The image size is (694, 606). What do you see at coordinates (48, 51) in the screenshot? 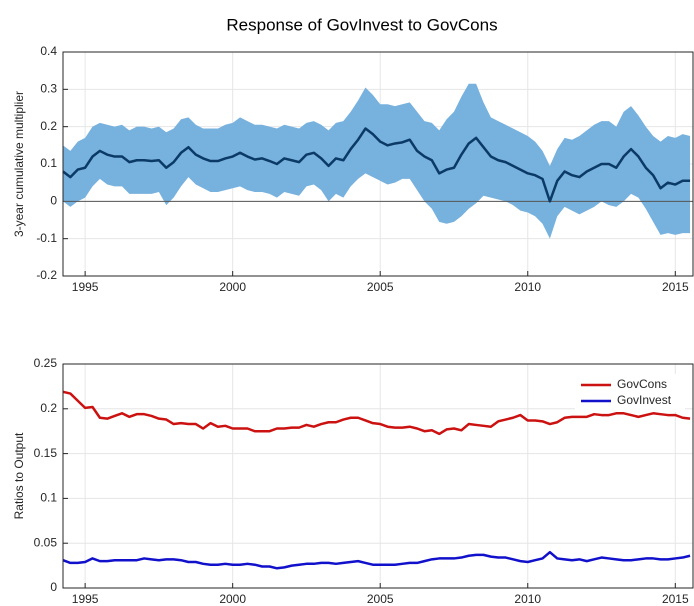
I see `y-tick-label: 0.4` at bounding box center [48, 51].